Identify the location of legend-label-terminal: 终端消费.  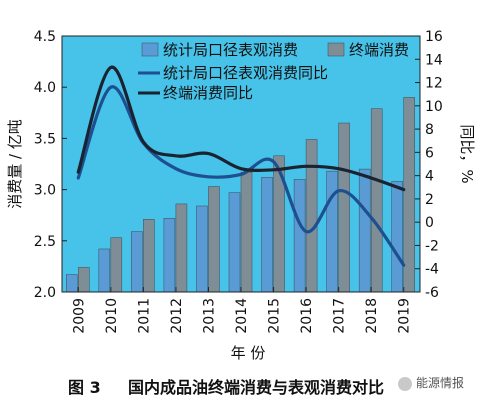
(379, 50).